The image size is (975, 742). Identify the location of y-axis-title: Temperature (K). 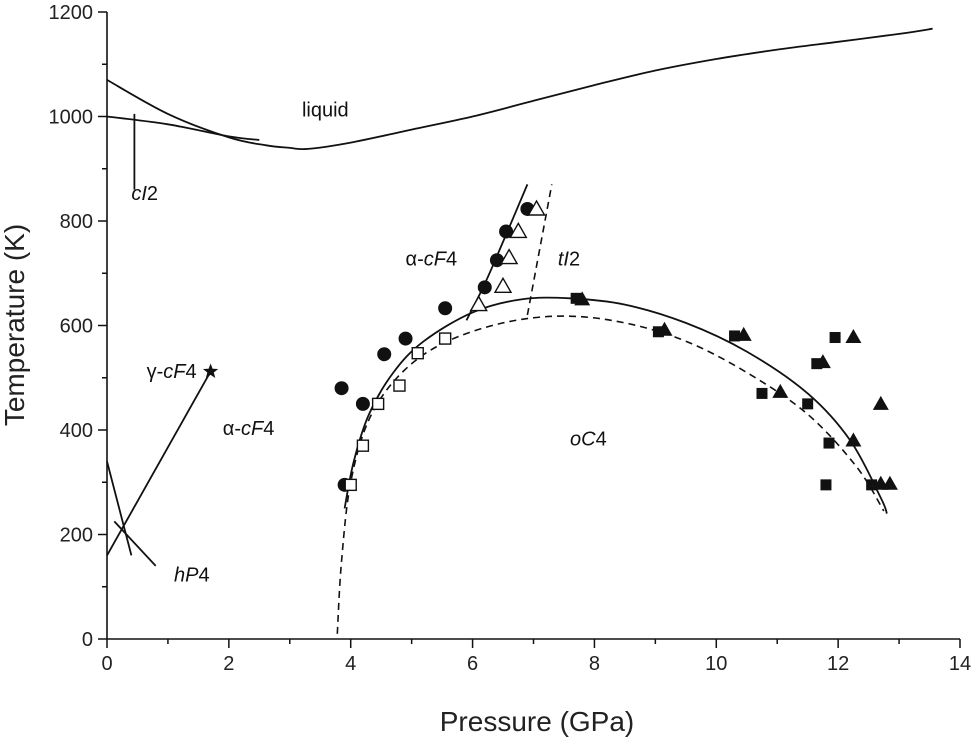
(15, 325).